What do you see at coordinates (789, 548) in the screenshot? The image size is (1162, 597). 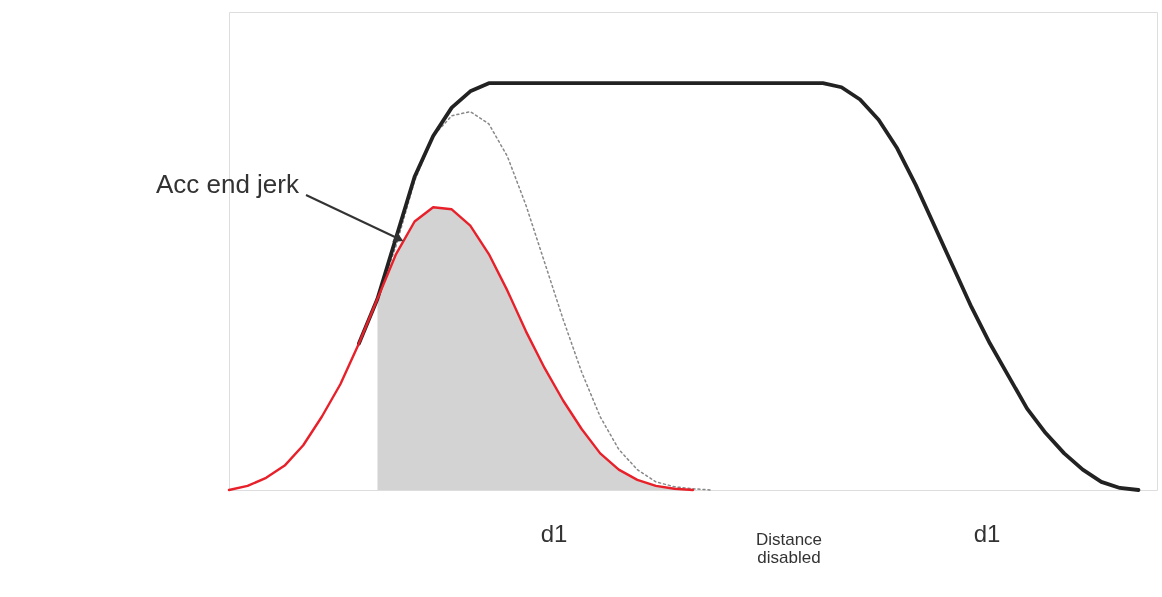 I see `text: Distance disabled` at bounding box center [789, 548].